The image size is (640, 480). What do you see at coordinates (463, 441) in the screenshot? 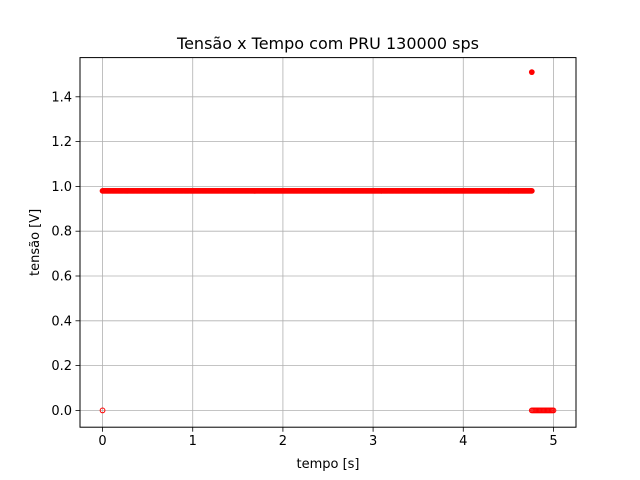
I see `x-tick-label: 4` at bounding box center [463, 441].